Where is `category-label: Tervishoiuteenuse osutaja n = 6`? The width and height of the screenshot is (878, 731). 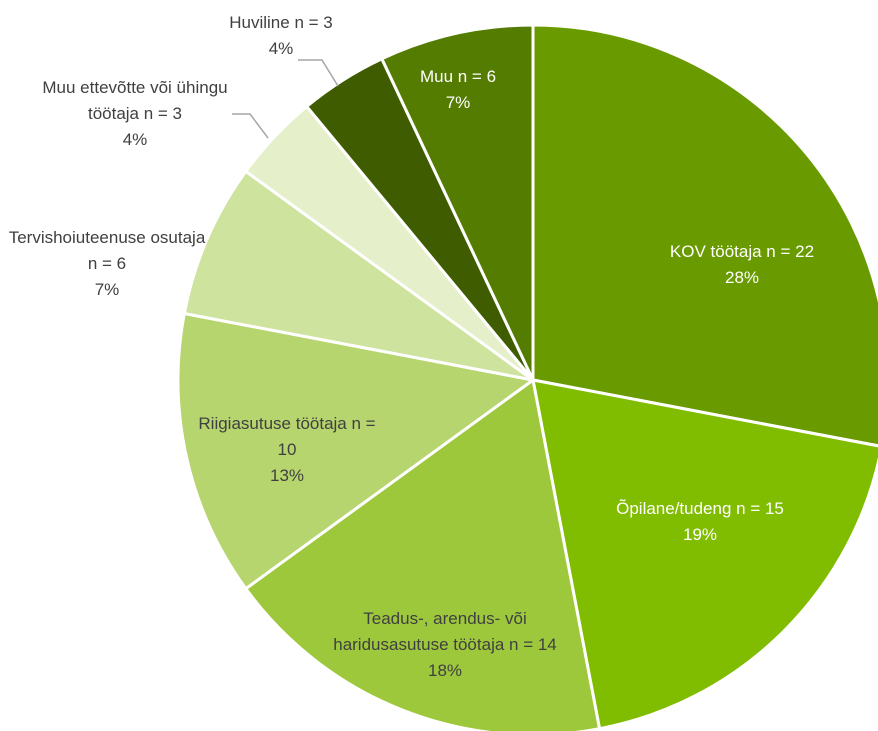 category-label: Tervishoiuteenuse osutaja n = 6 is located at coordinates (107, 250).